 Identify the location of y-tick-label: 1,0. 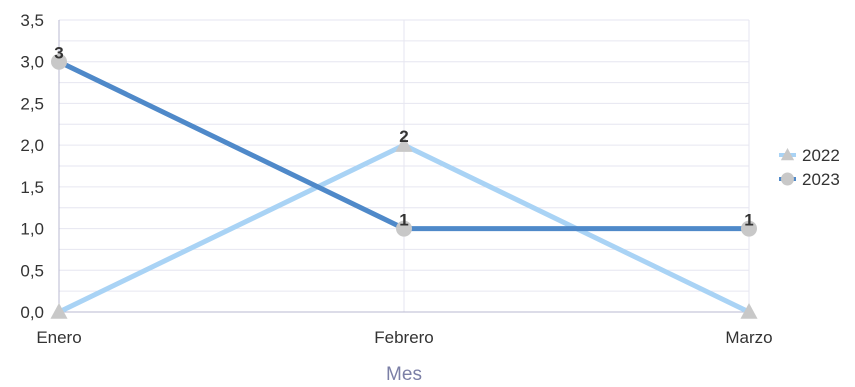
(32, 229).